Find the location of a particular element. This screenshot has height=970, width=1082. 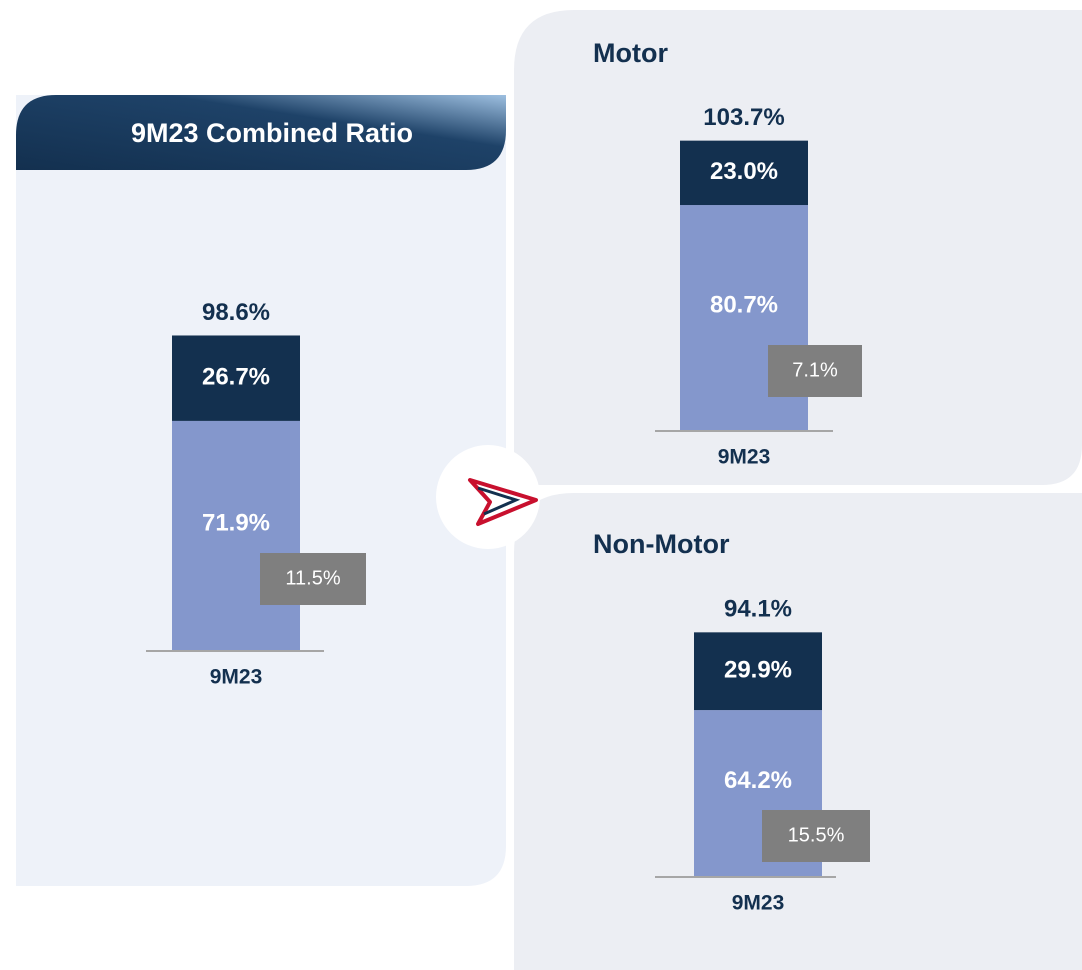

inset-label: 7.1% is located at coordinates (815, 370).